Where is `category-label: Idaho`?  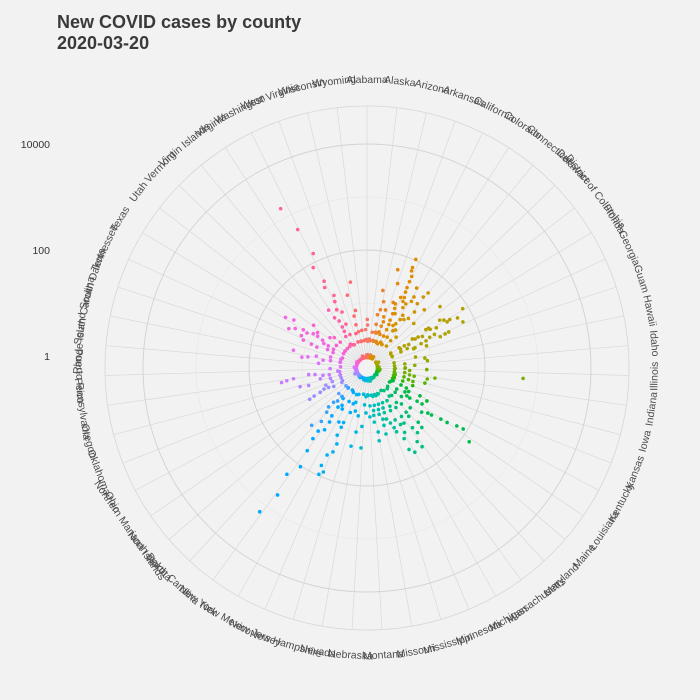 category-label: Idaho is located at coordinates (654, 343).